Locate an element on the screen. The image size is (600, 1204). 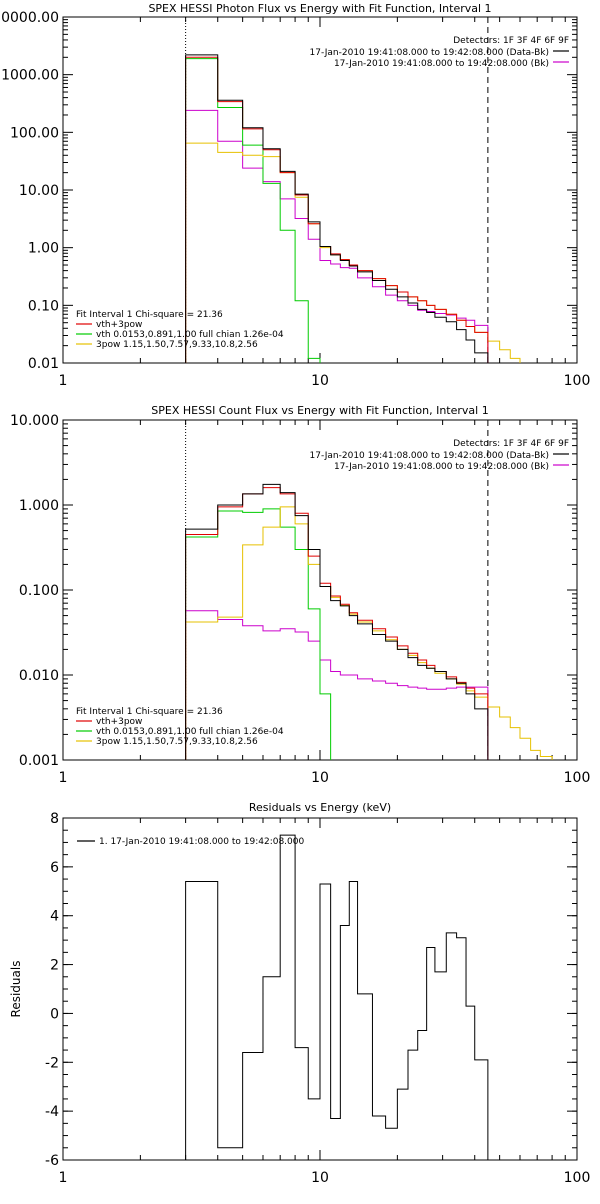
y-tick-label: 10.000 is located at coordinates (34, 421).